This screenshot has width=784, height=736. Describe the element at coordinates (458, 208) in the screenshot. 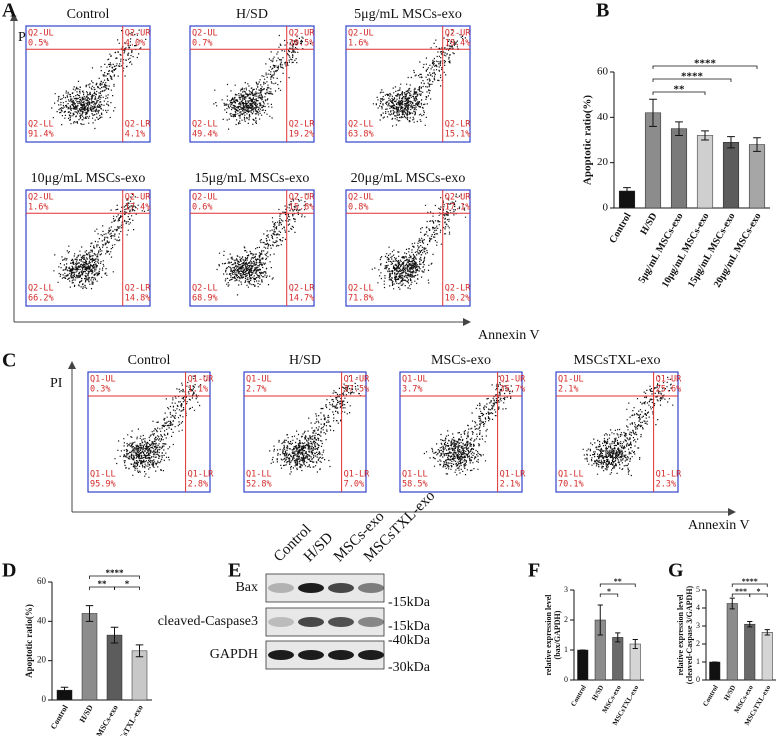

I see `quadrant-value: 17.1%` at that location.